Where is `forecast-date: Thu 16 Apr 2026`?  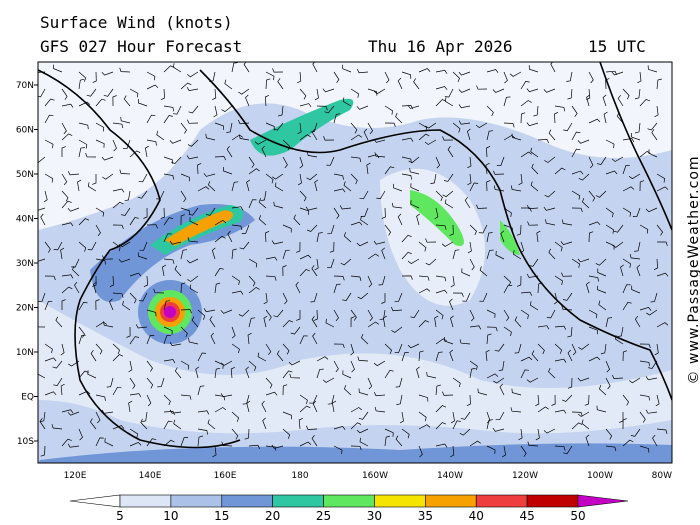
forecast-date: Thu 16 Apr 2026 is located at coordinates (440, 46).